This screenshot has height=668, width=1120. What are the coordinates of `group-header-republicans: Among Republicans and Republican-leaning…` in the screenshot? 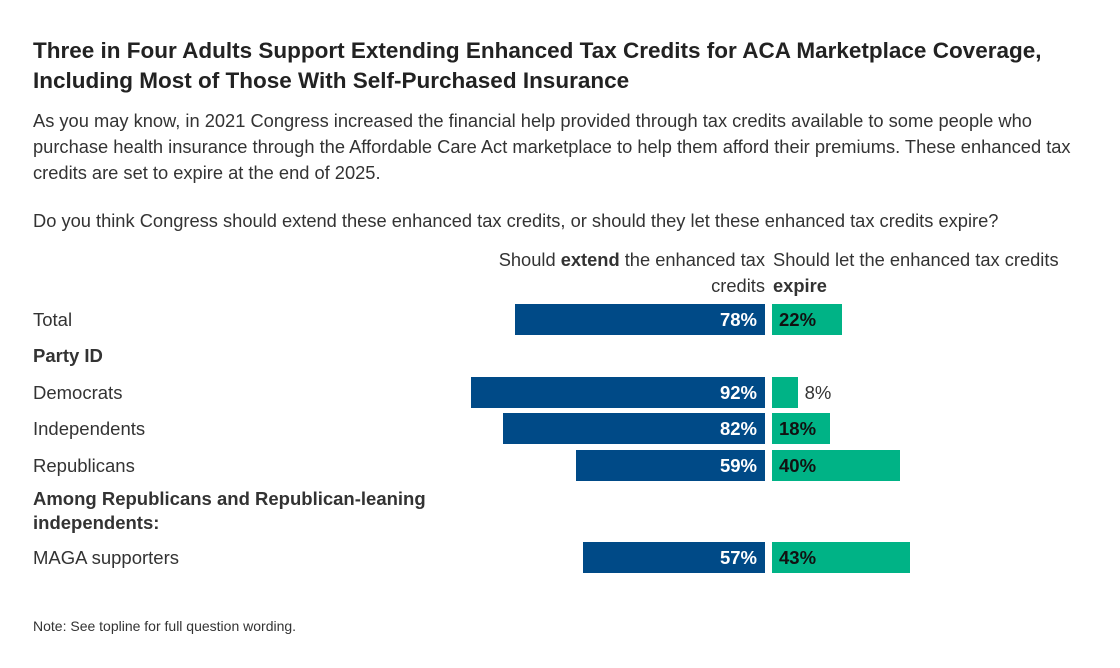 It's located at (229, 510).